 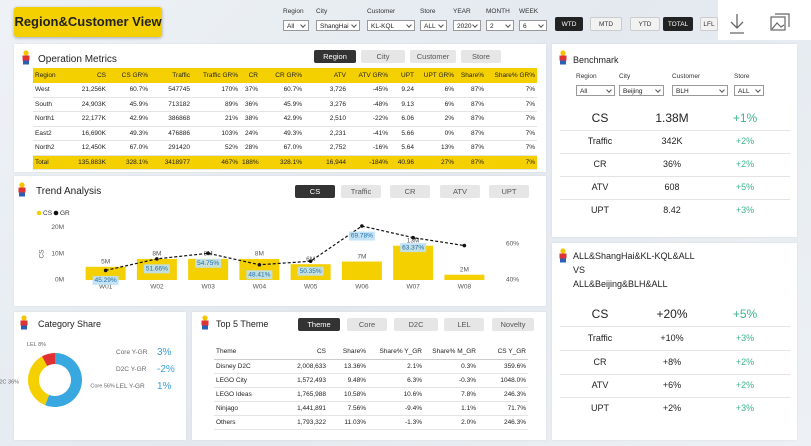 I want to click on tab: Store, so click(x=481, y=56).